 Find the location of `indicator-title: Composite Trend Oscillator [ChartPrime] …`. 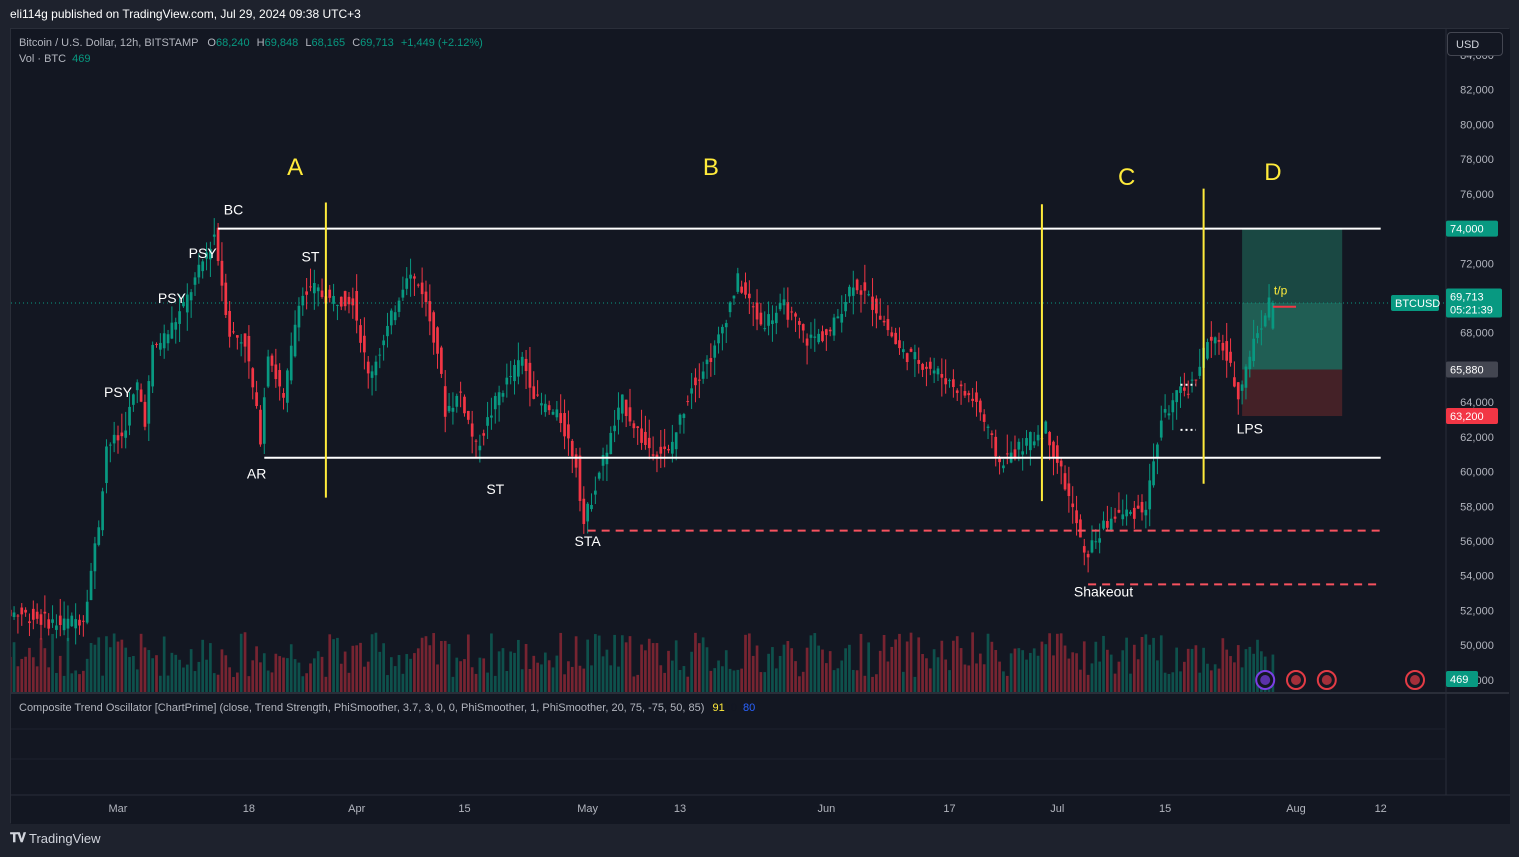

indicator-title: Composite Trend Oscillator [ChartPrime] … is located at coordinates (362, 708).